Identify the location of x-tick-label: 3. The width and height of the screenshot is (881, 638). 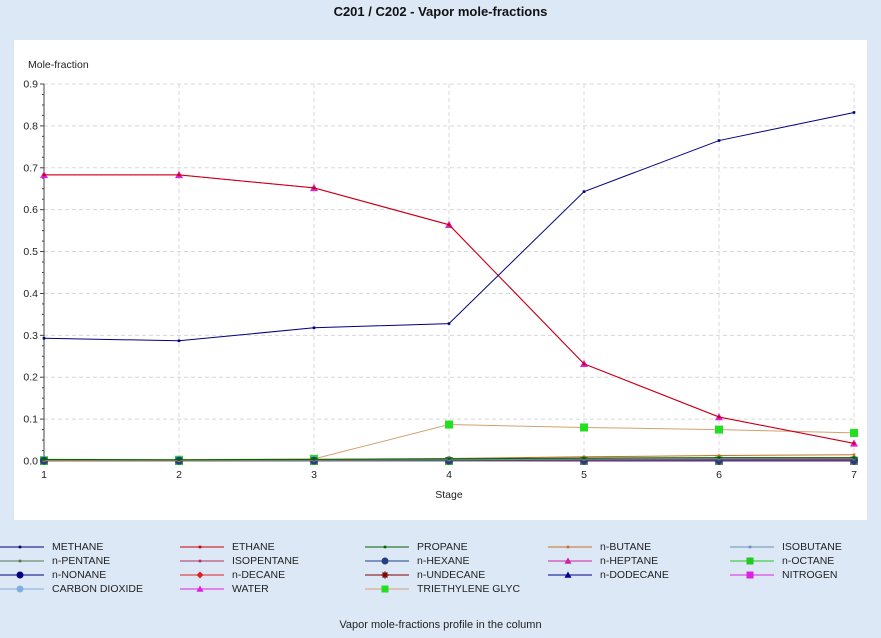
(314, 475).